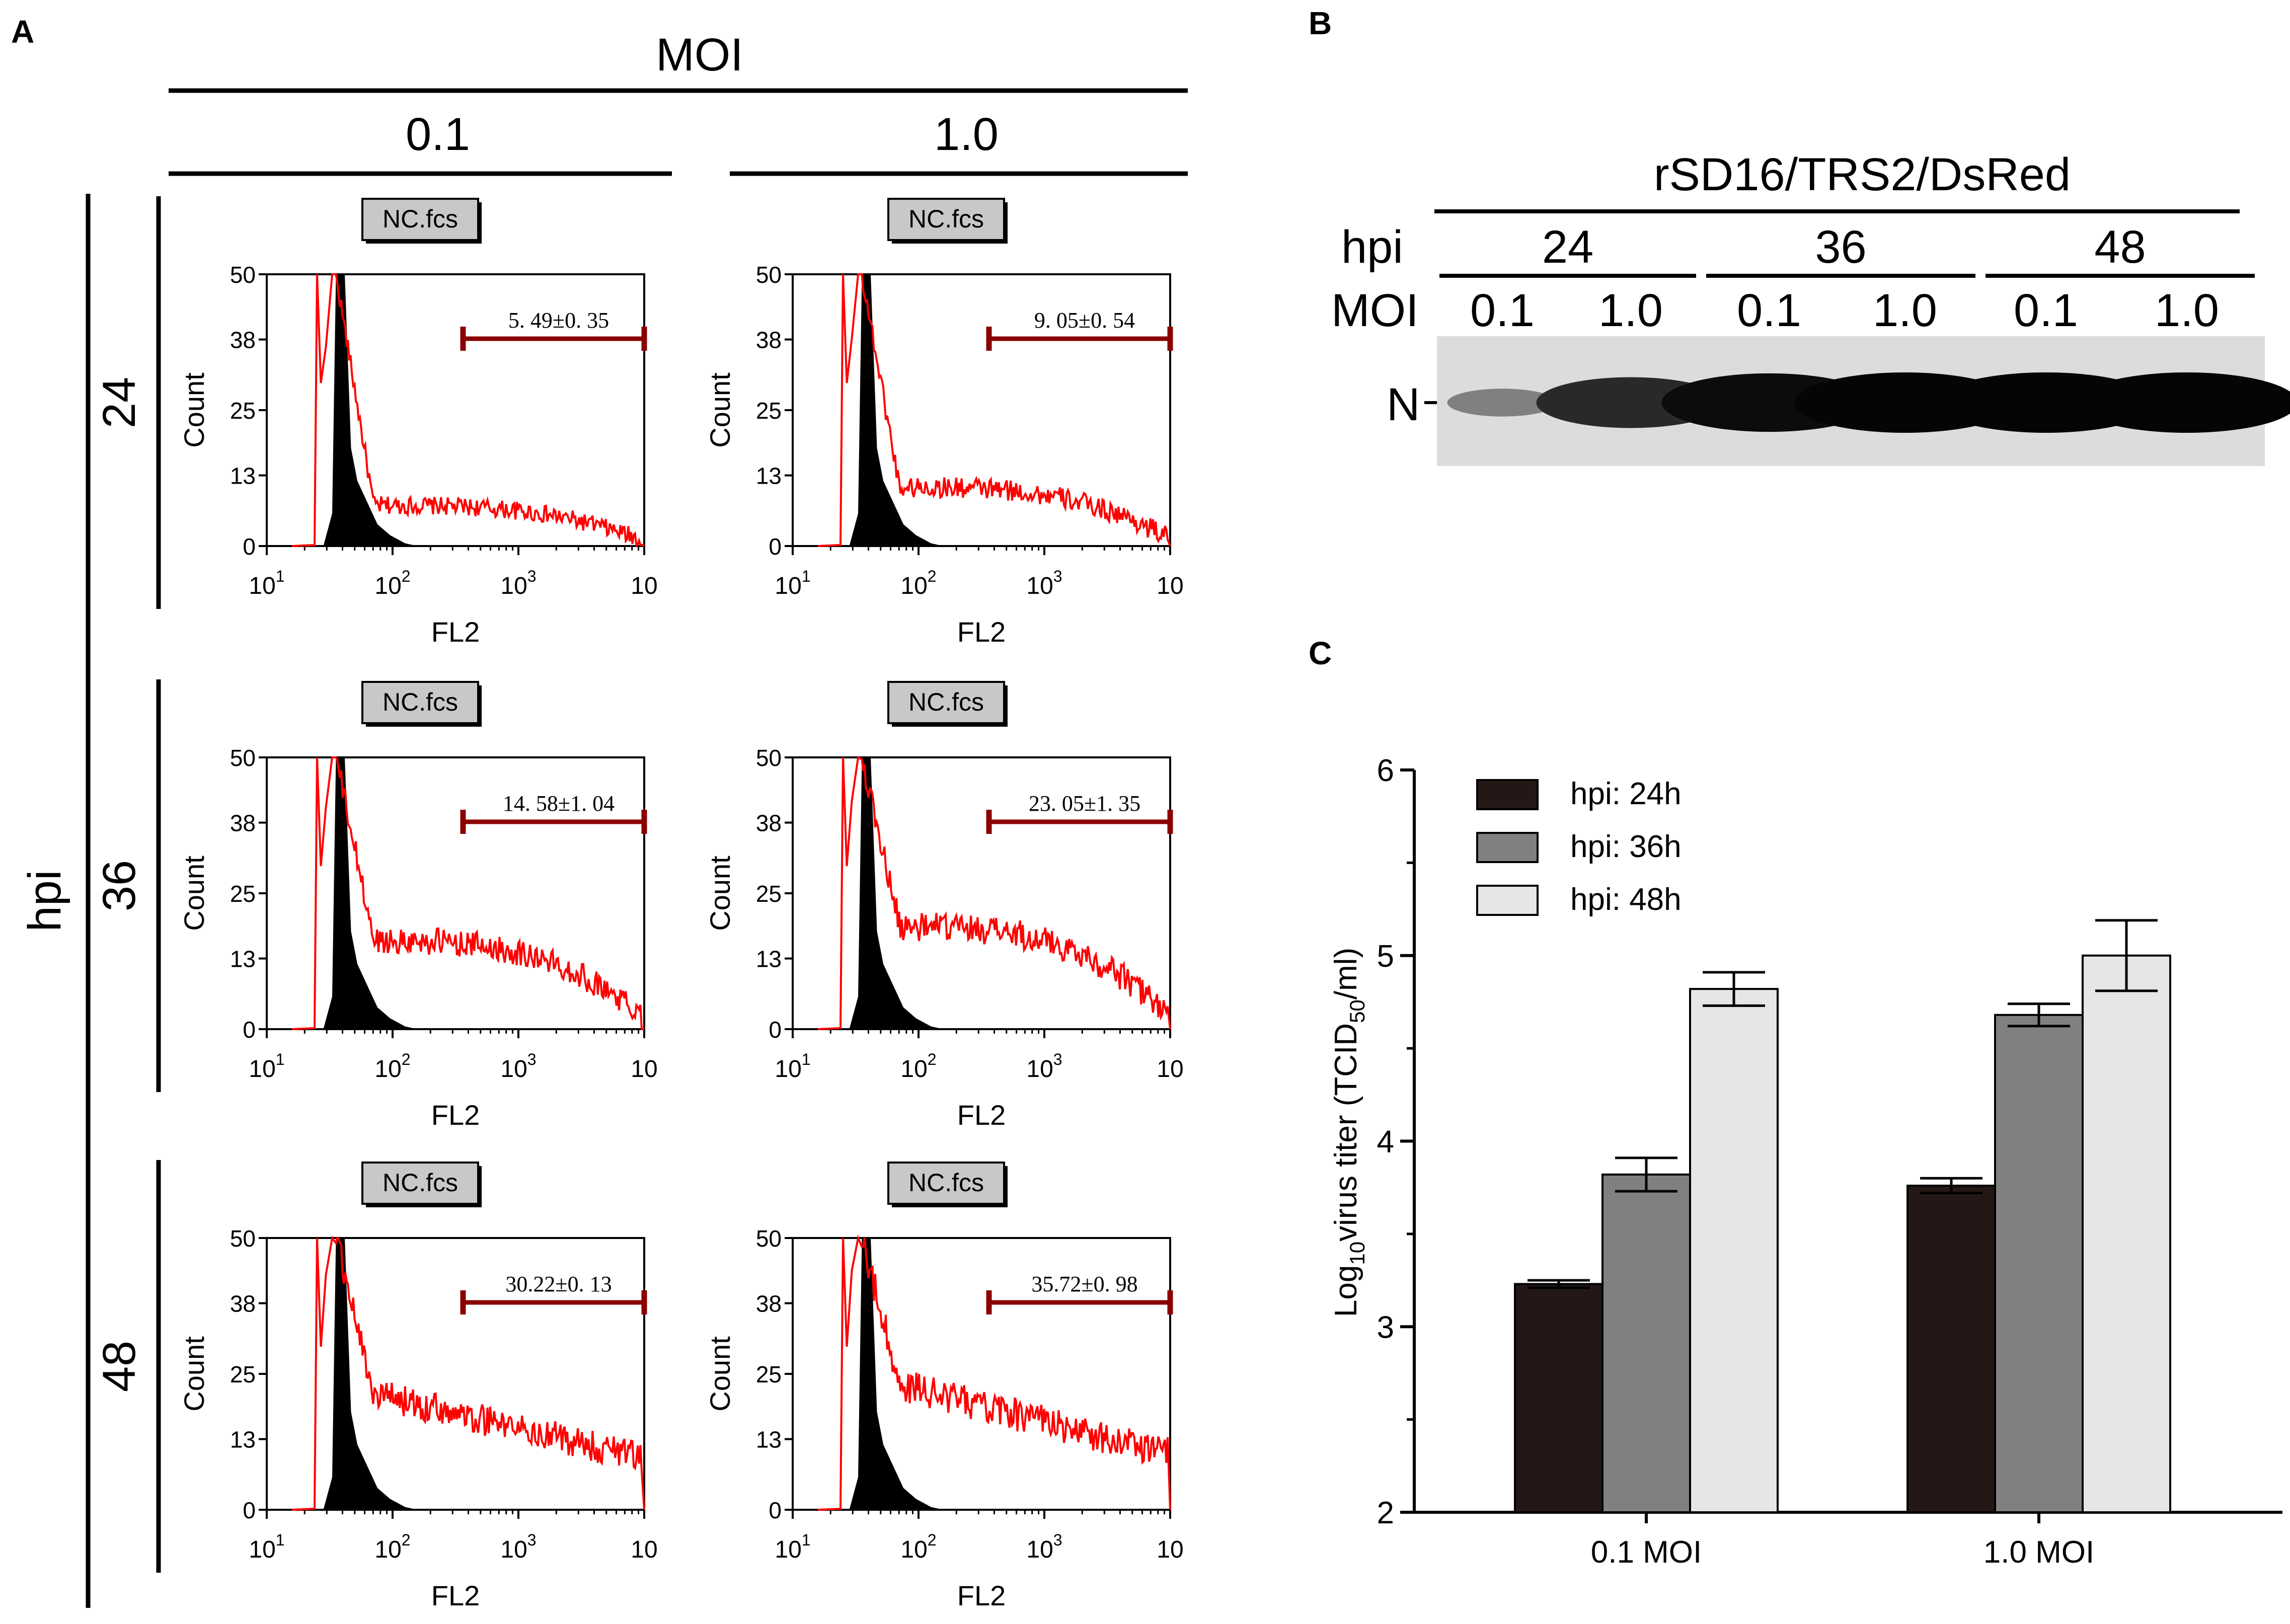  What do you see at coordinates (119, 1366) in the screenshot?
I see `hpi-row-label: 48` at bounding box center [119, 1366].